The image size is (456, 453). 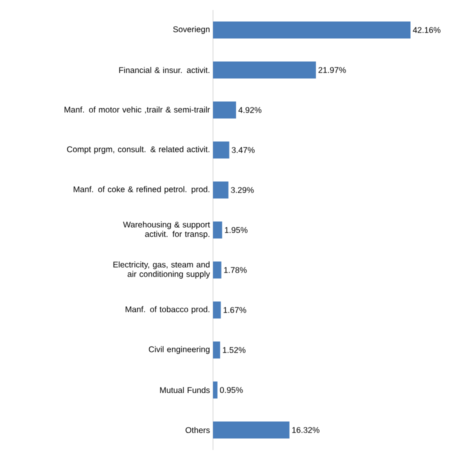 I want to click on data-label: 1.78%, so click(x=235, y=270).